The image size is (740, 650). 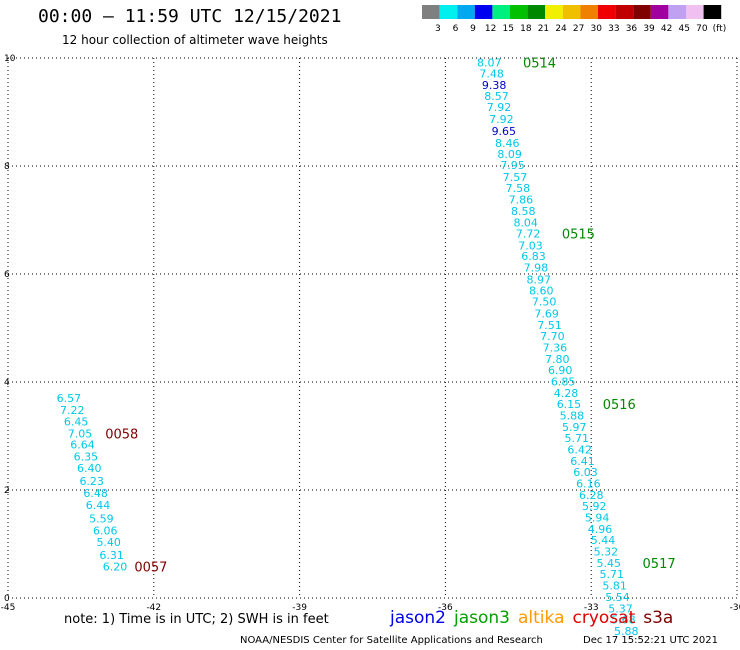 What do you see at coordinates (574, 427) in the screenshot?
I see `wave-height-label: 5.97` at bounding box center [574, 427].